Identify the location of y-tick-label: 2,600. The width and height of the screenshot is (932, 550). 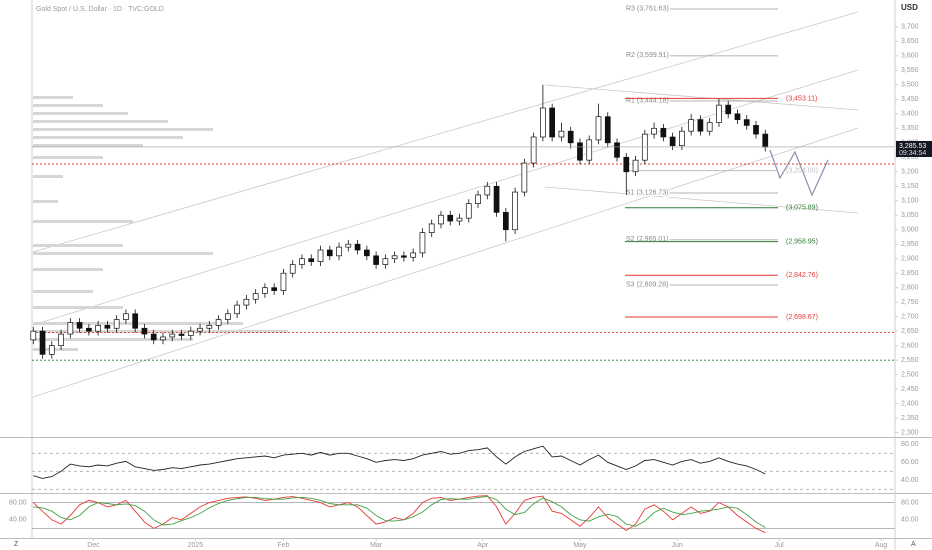
(910, 345).